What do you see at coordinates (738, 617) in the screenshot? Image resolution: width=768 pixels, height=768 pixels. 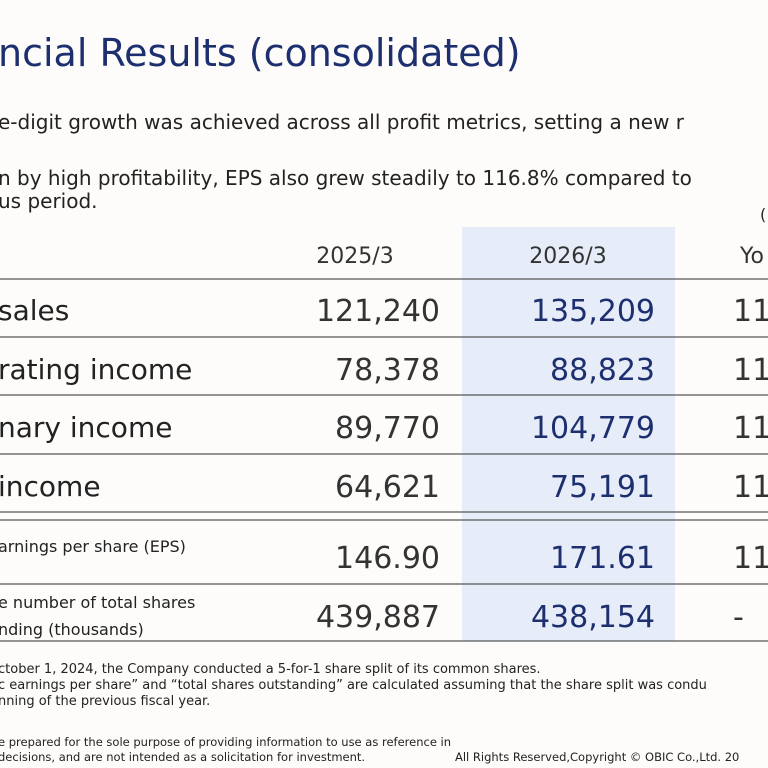 I see `cell: -` at bounding box center [738, 617].